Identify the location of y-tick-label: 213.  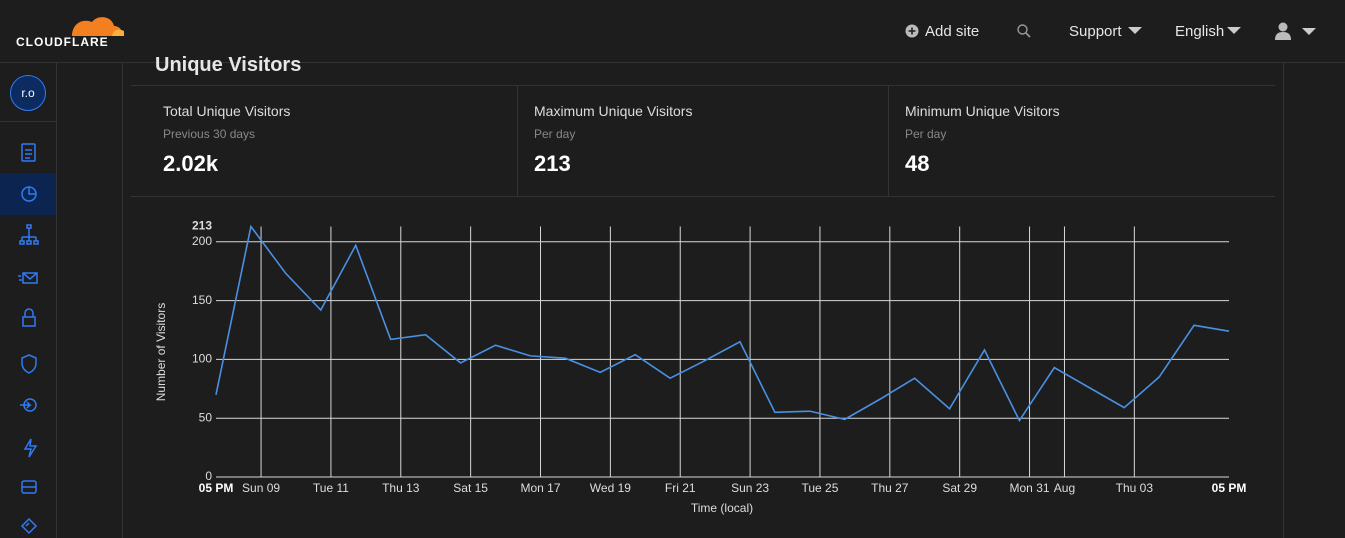
(202, 226).